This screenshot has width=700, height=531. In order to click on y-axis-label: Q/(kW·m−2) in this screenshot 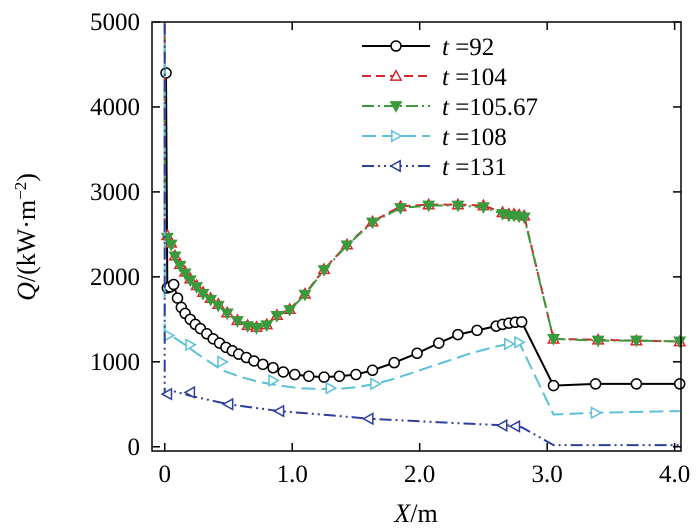, I will do `click(26, 237)`.